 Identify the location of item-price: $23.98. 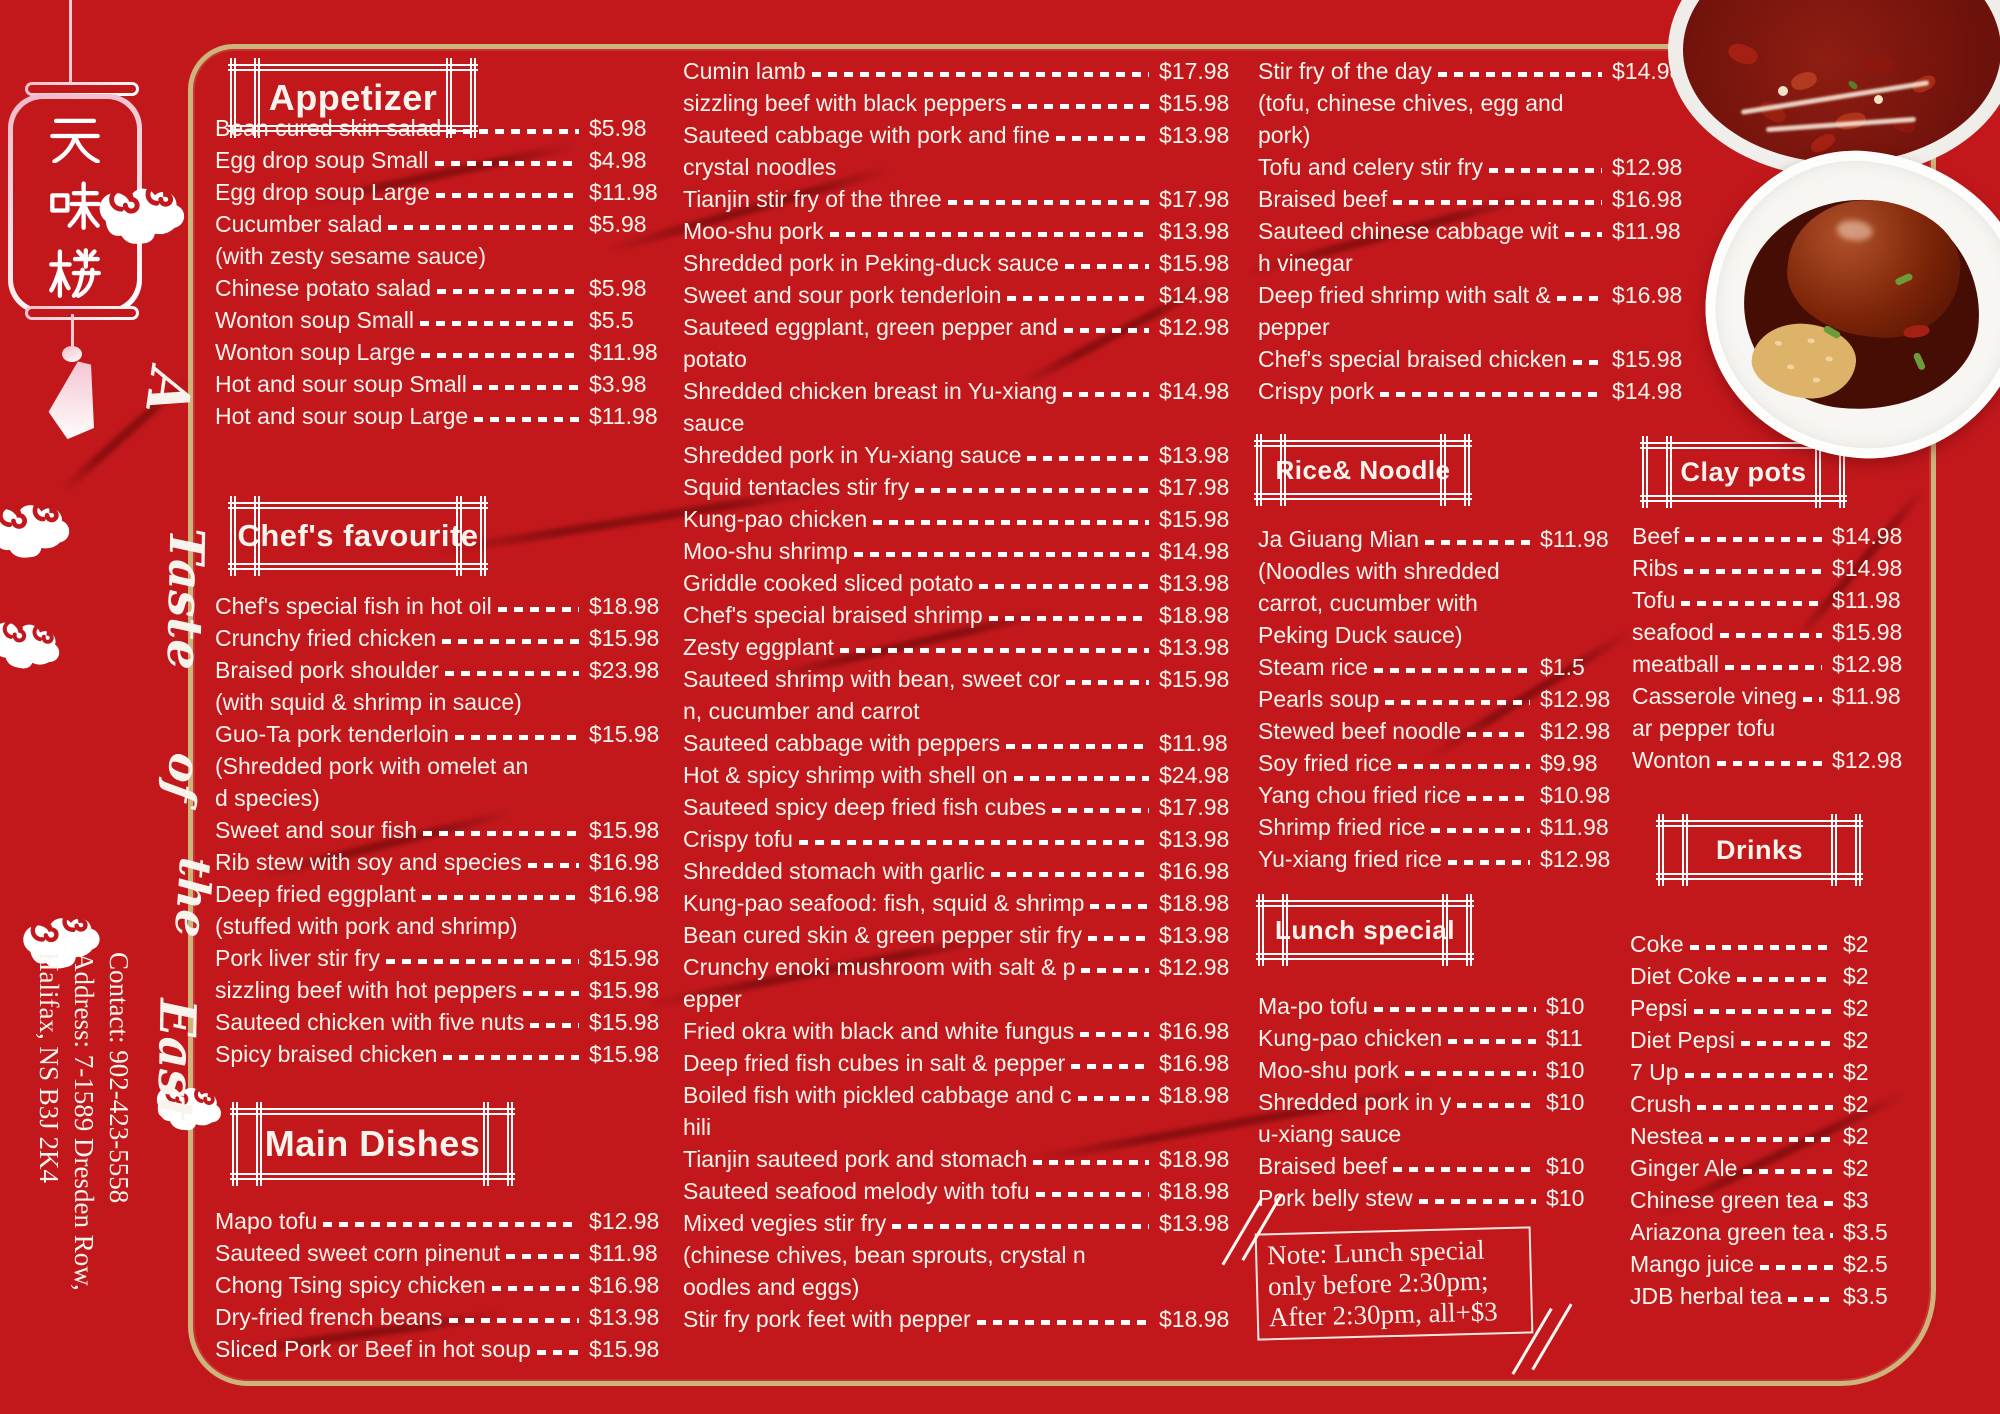
(624, 670).